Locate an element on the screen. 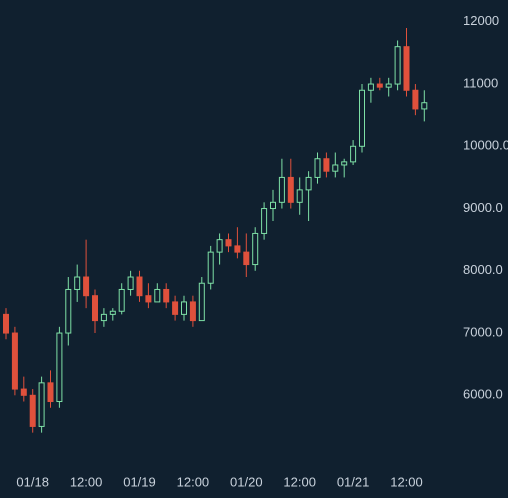 The height and width of the screenshot is (498, 508). y-tick-label: 11000 is located at coordinates (480, 82).